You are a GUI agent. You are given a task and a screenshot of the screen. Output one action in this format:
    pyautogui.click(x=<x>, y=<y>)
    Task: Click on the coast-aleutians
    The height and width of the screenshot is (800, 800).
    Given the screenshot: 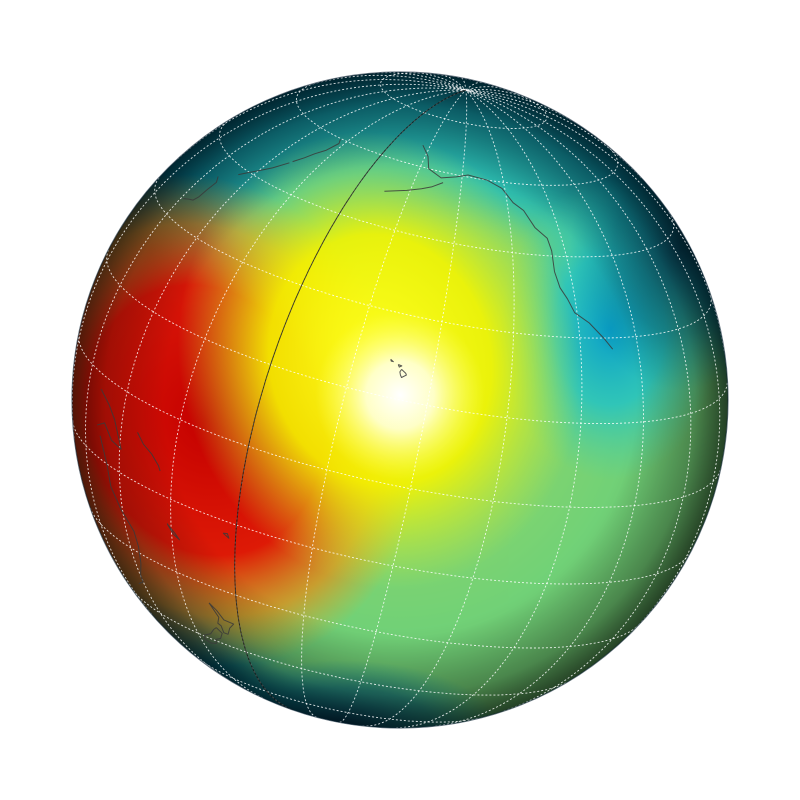 What is the action you would take?
    pyautogui.click(x=414, y=187)
    